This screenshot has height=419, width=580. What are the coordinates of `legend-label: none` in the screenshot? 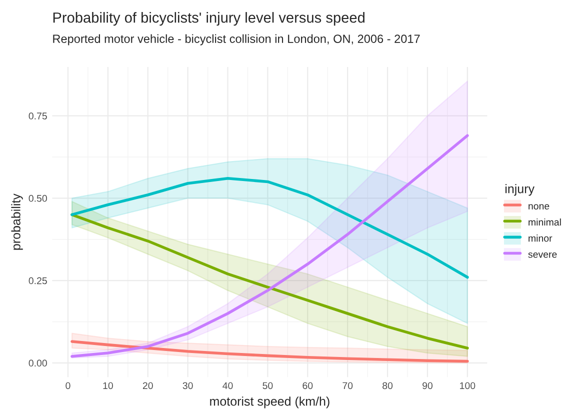 It's located at (539, 207).